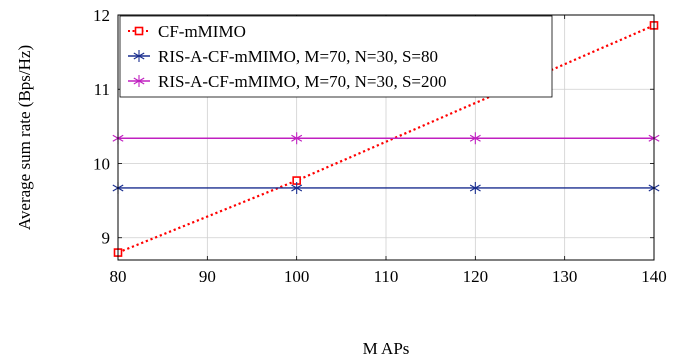 This screenshot has height=362, width=688. I want to click on x-tick-label-100: 100, so click(297, 276).